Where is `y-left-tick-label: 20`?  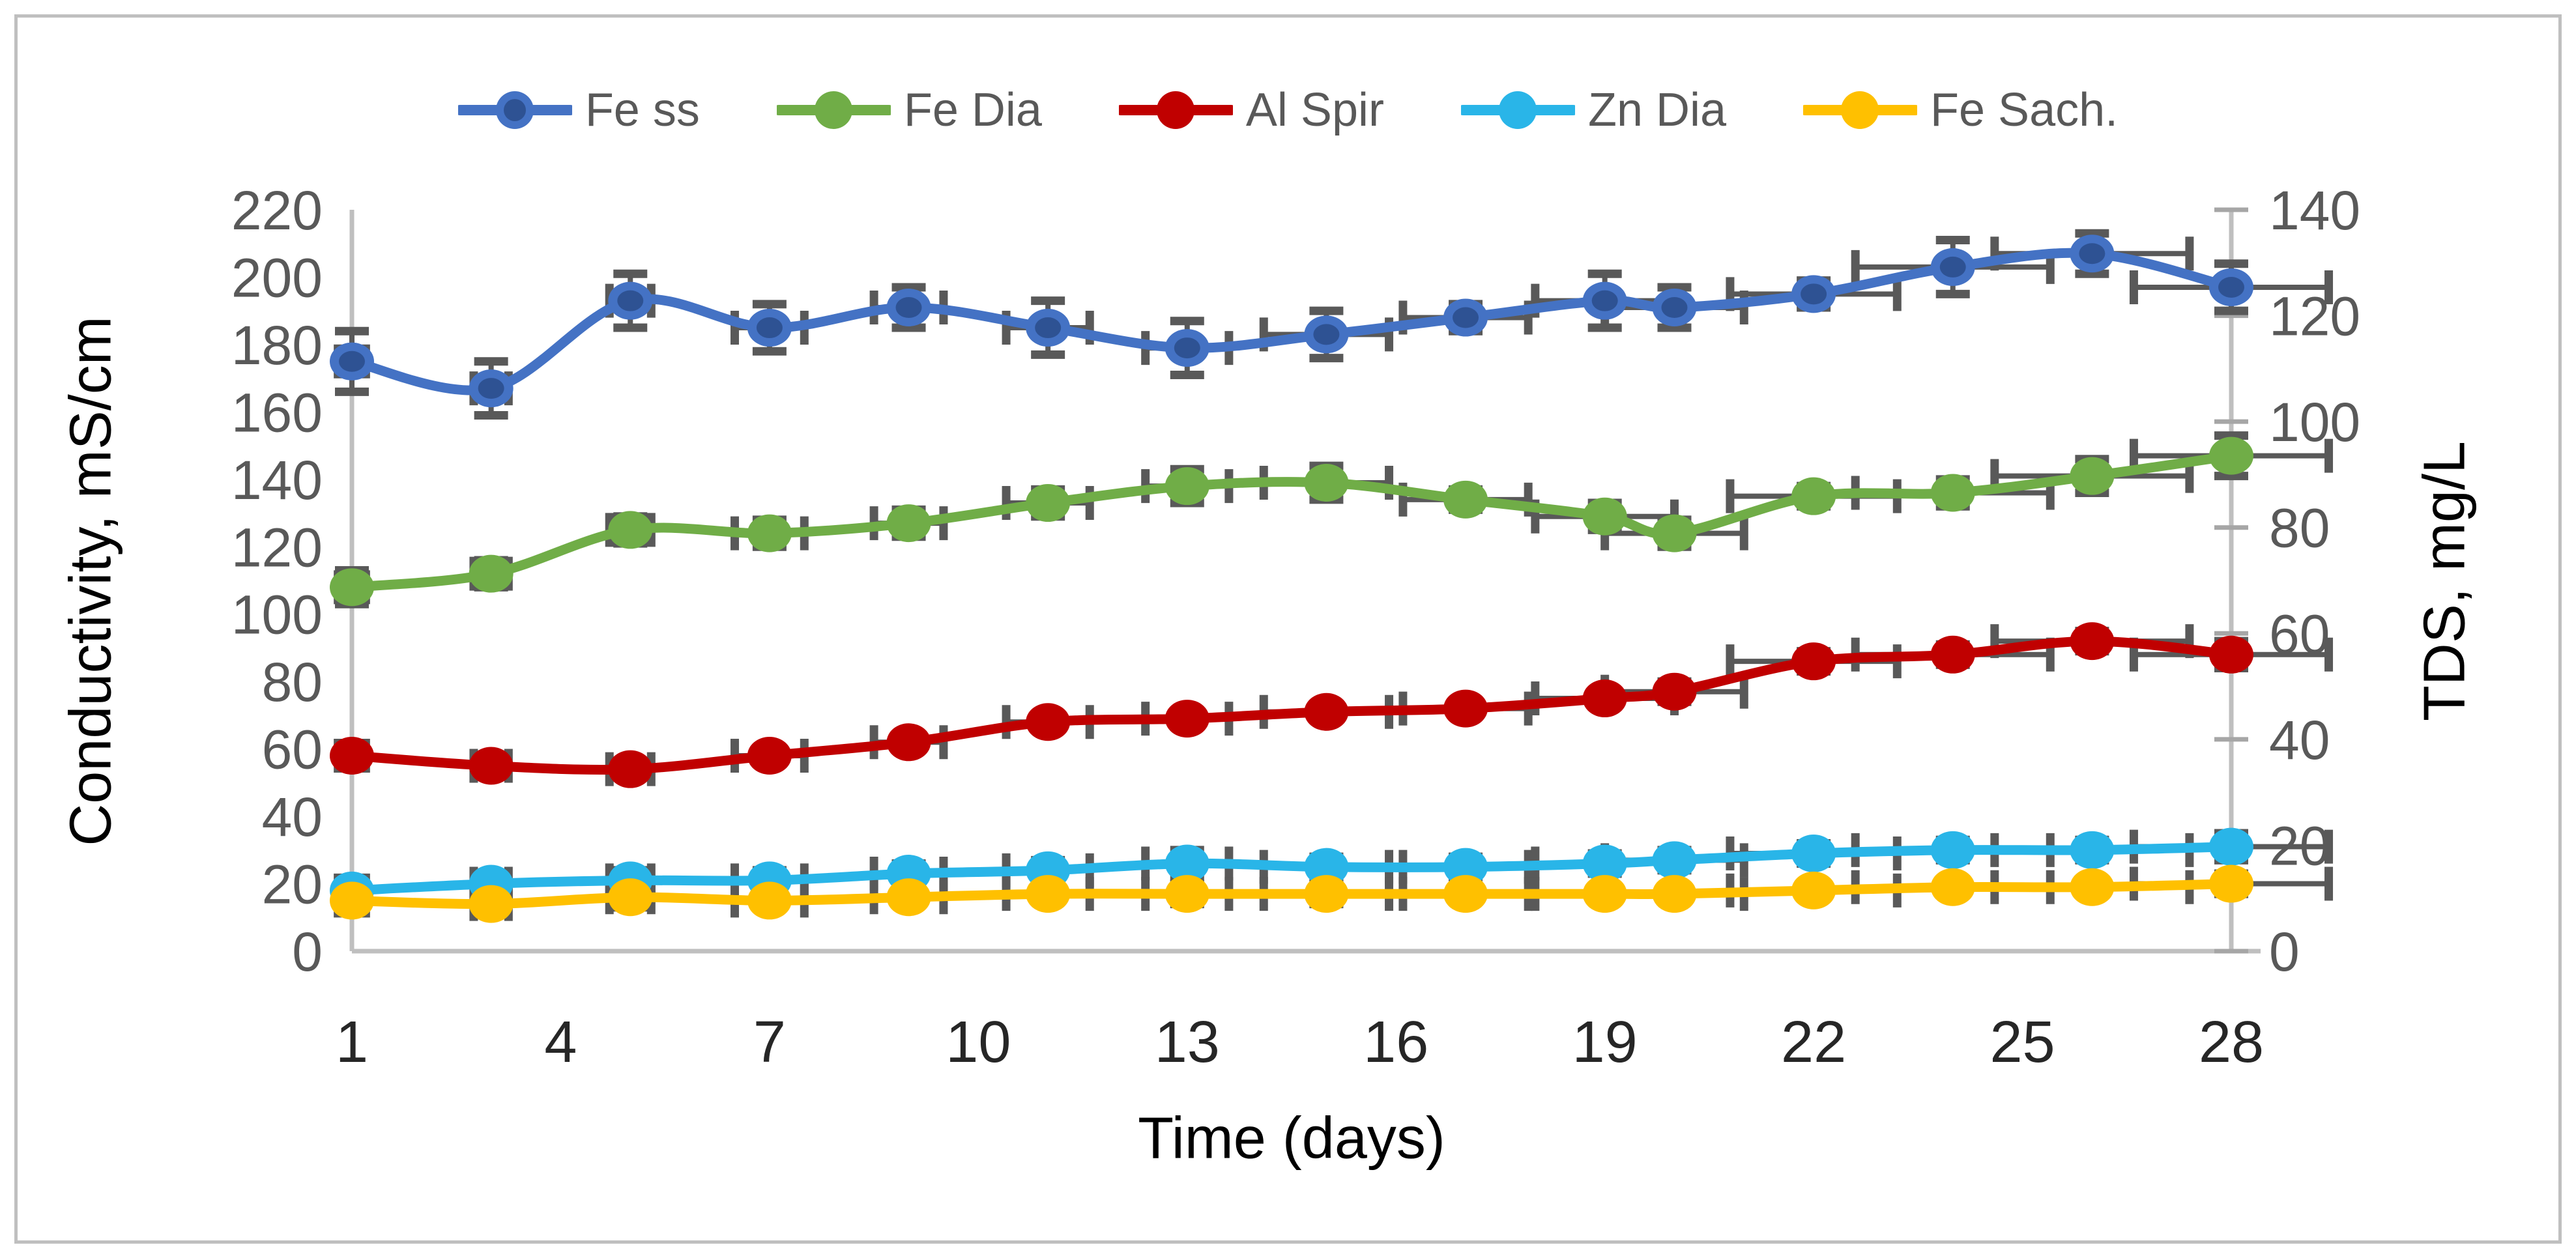 y-left-tick-label: 20 is located at coordinates (292, 884).